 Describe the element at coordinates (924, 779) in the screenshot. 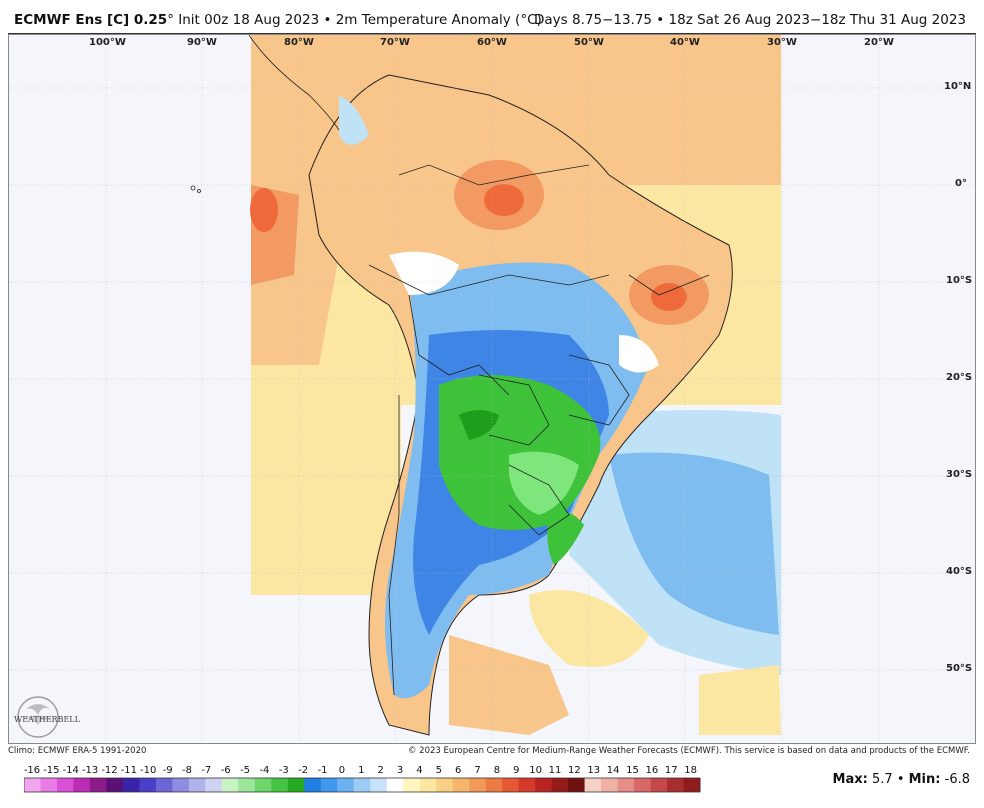

I see `min-label: Min:` at that location.